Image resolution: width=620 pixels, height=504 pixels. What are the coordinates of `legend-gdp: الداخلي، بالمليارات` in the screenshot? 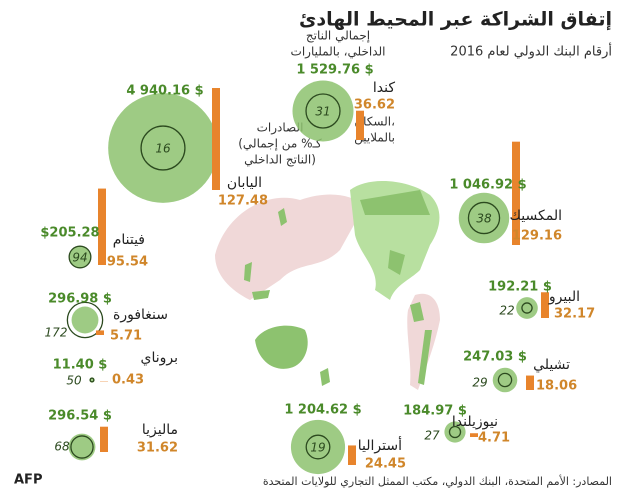 It's located at (338, 52).